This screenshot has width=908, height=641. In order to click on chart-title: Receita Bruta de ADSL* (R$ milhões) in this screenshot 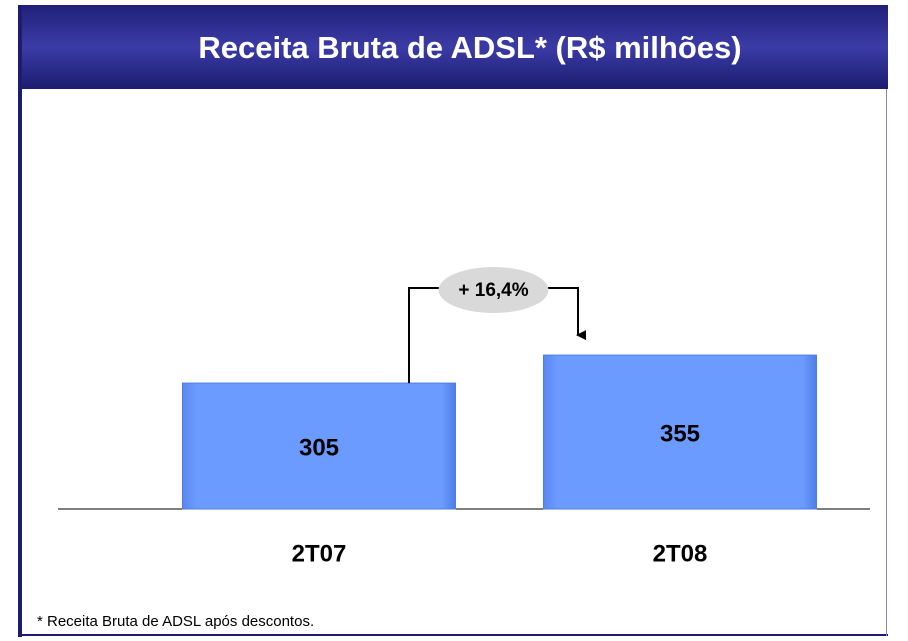, I will do `click(469, 47)`.